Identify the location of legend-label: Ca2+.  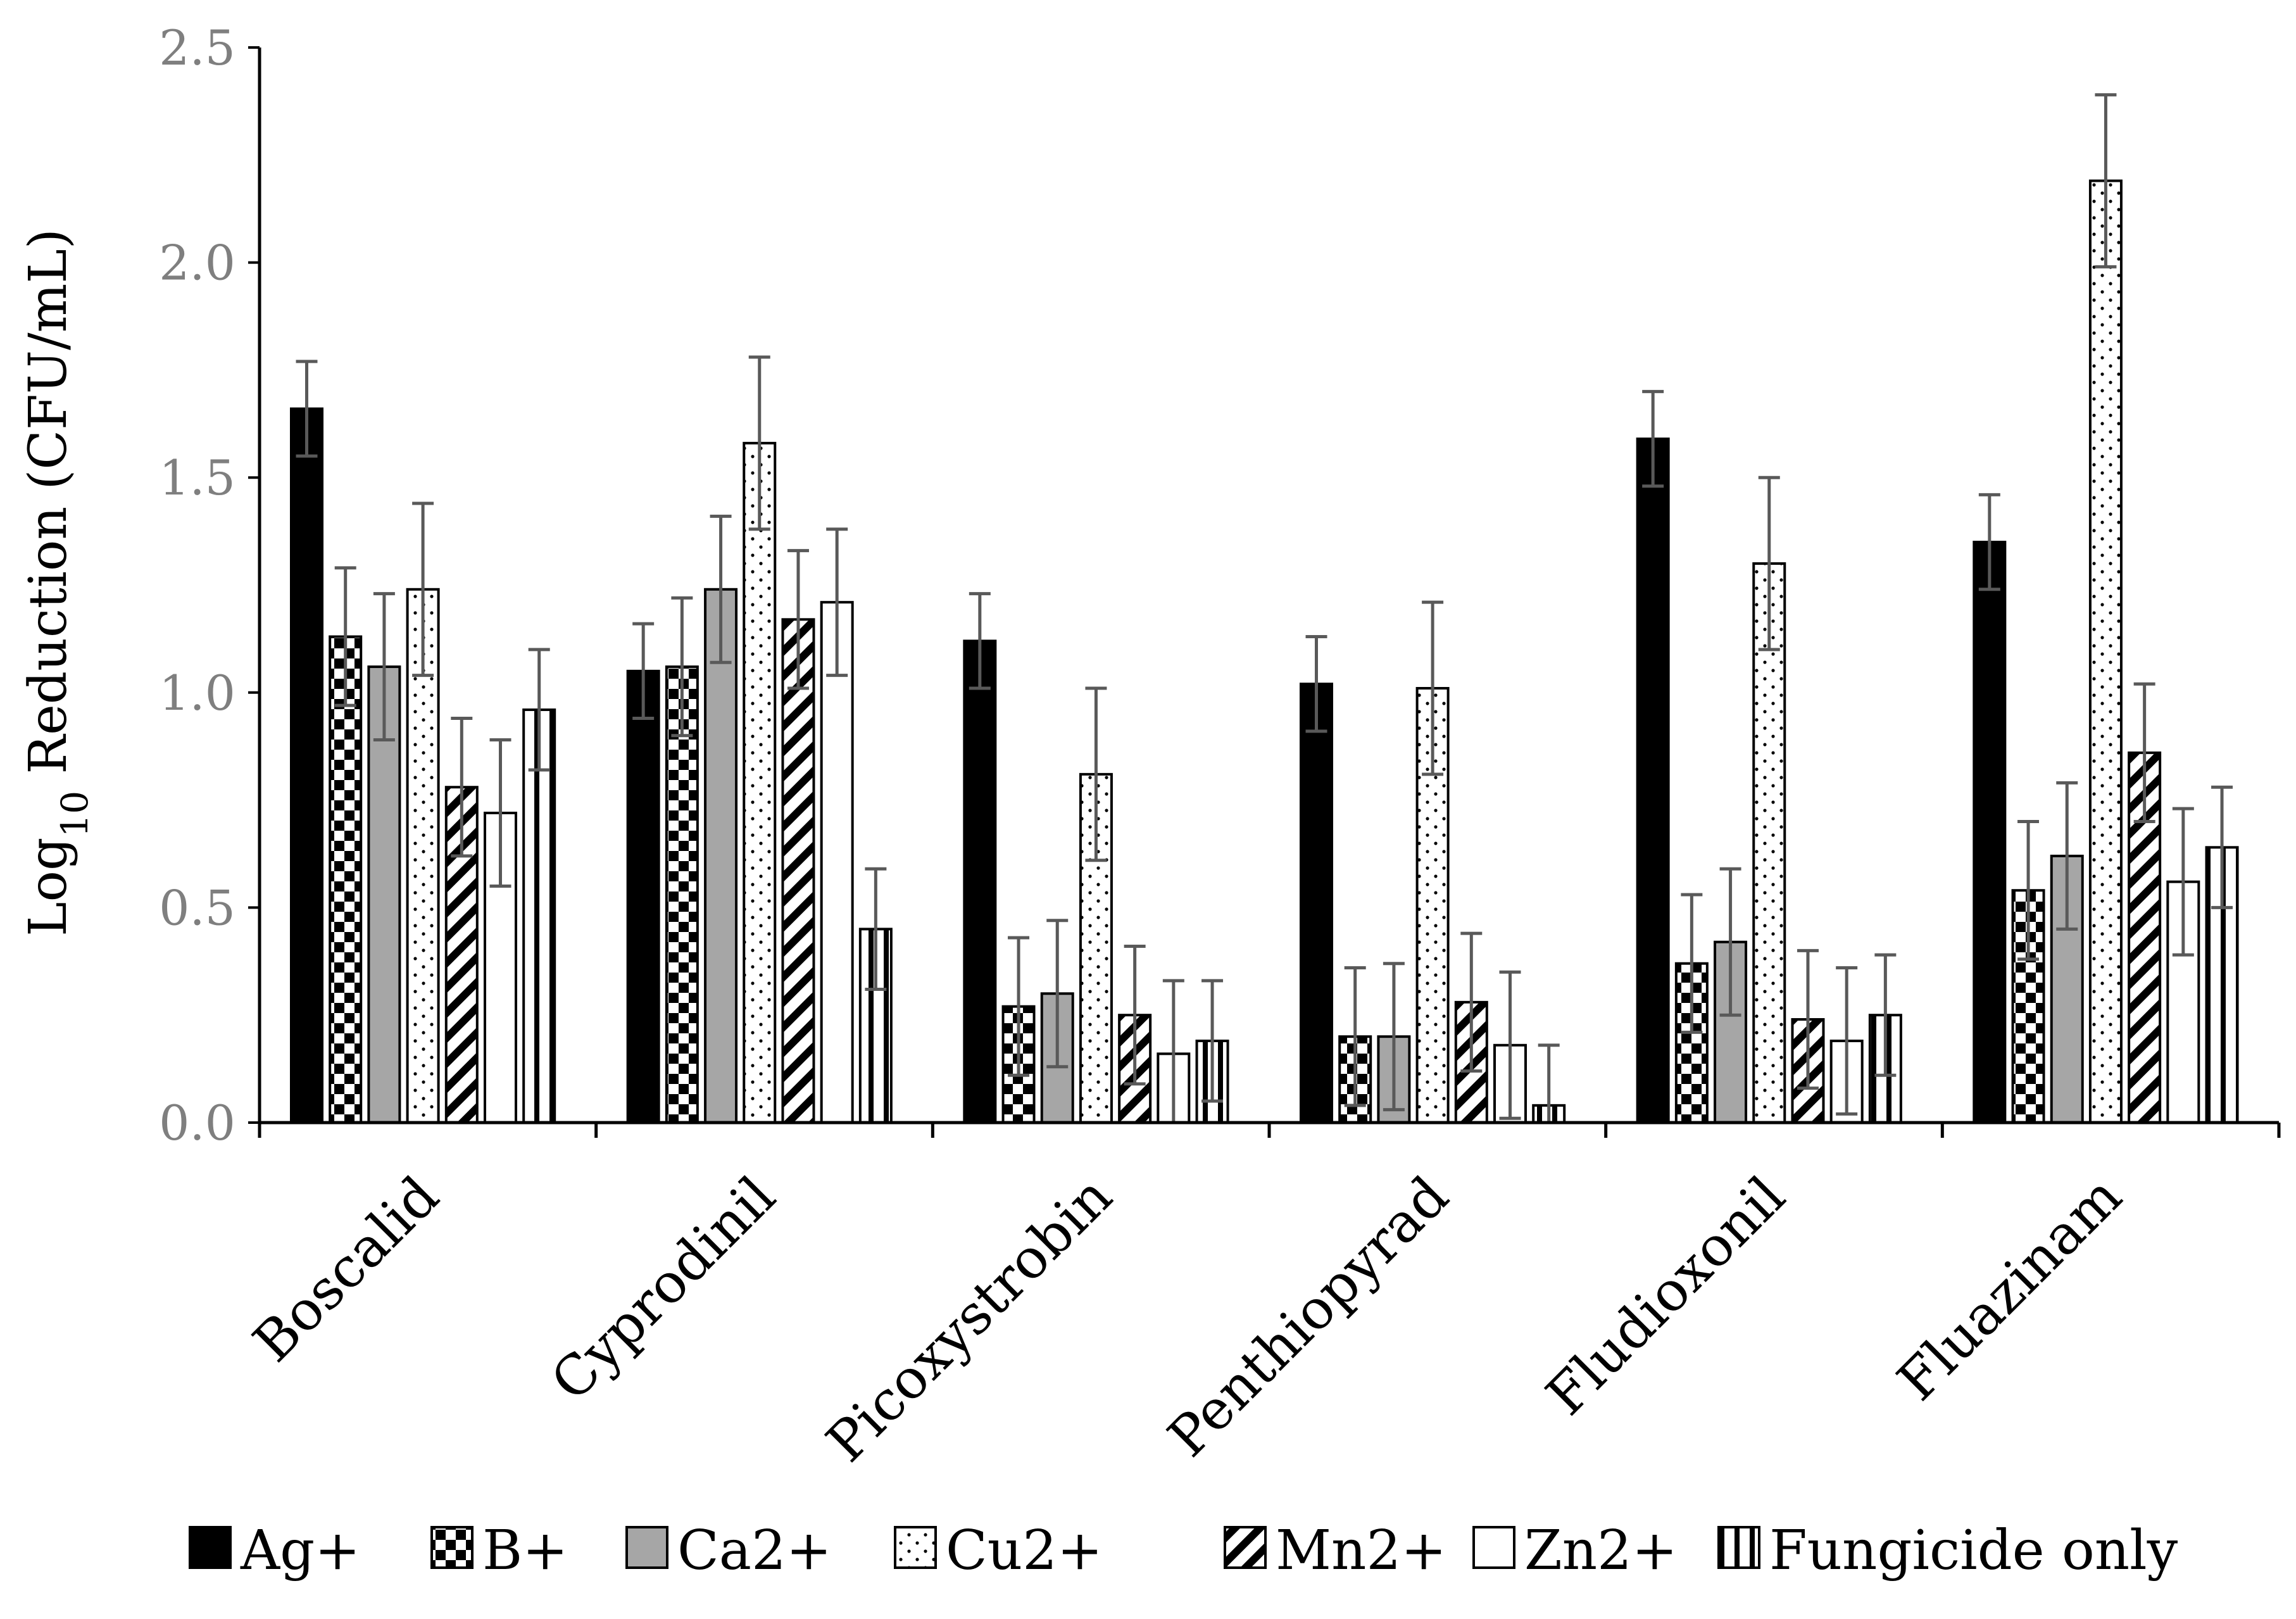
(754, 1550).